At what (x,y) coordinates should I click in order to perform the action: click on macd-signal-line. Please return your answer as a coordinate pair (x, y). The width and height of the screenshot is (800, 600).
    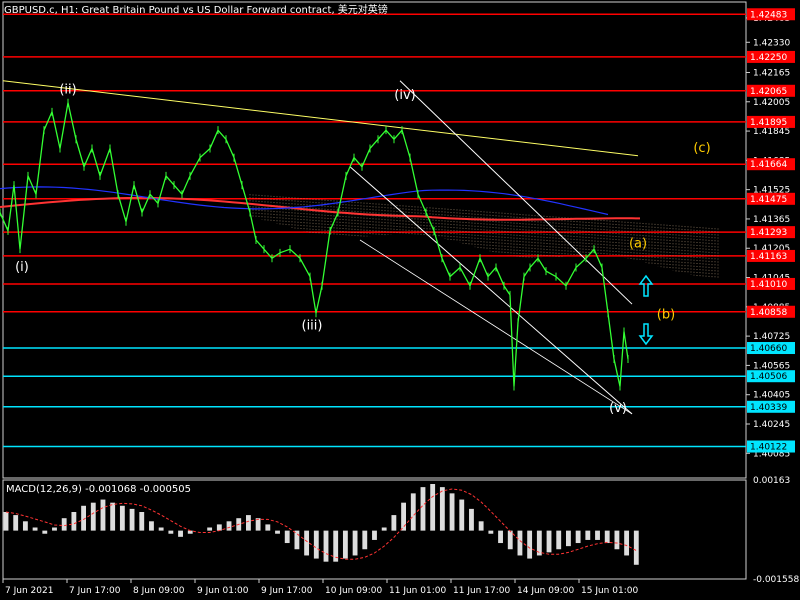
    Looking at the image, I should click on (321, 524).